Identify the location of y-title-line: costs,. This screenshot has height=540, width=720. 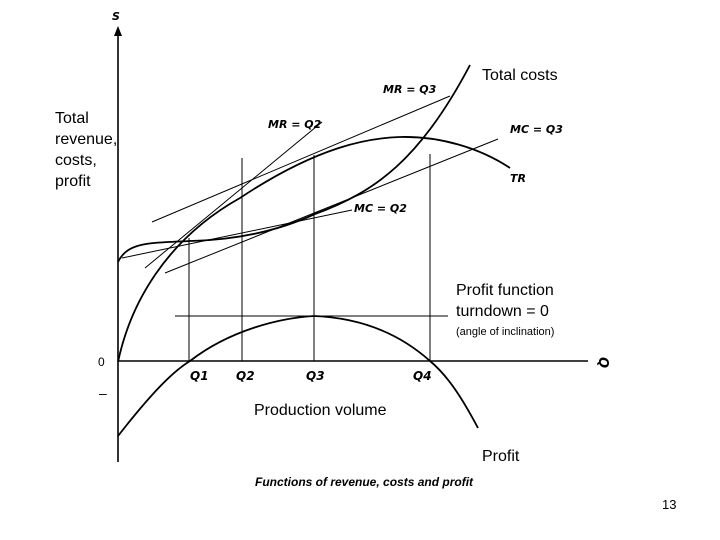
(76, 160).